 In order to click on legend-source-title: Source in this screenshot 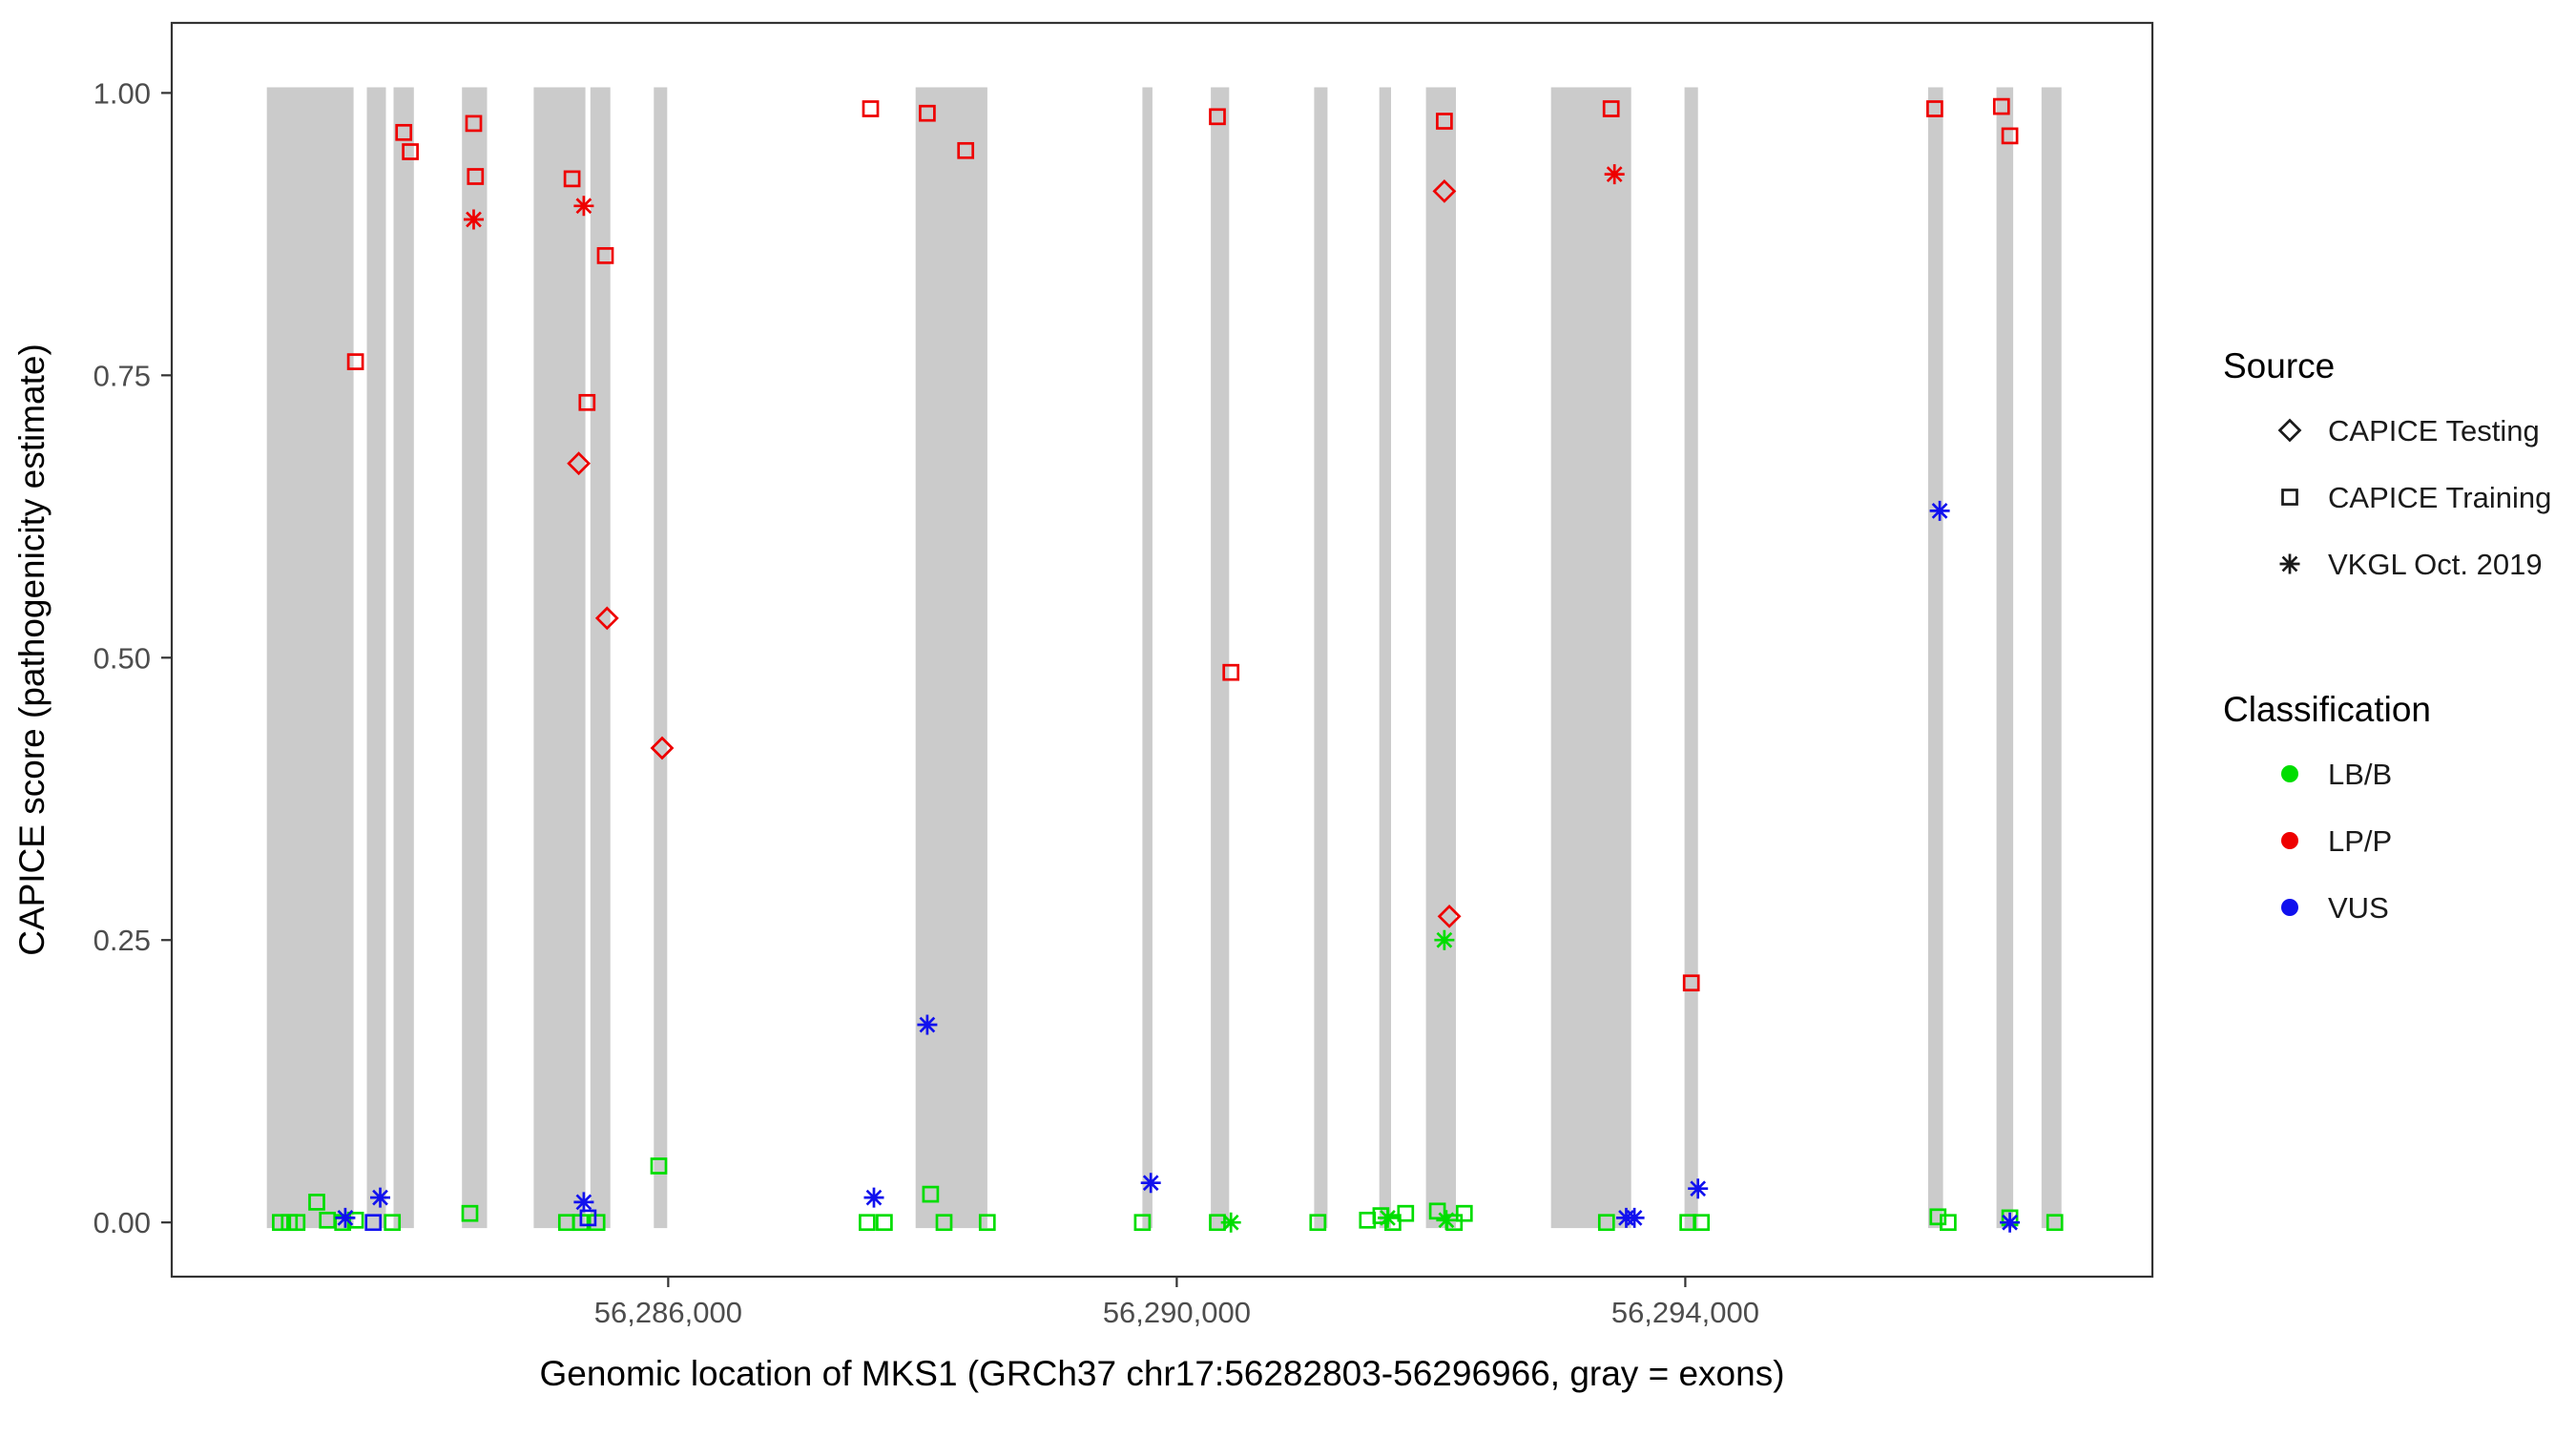, I will do `click(2279, 365)`.